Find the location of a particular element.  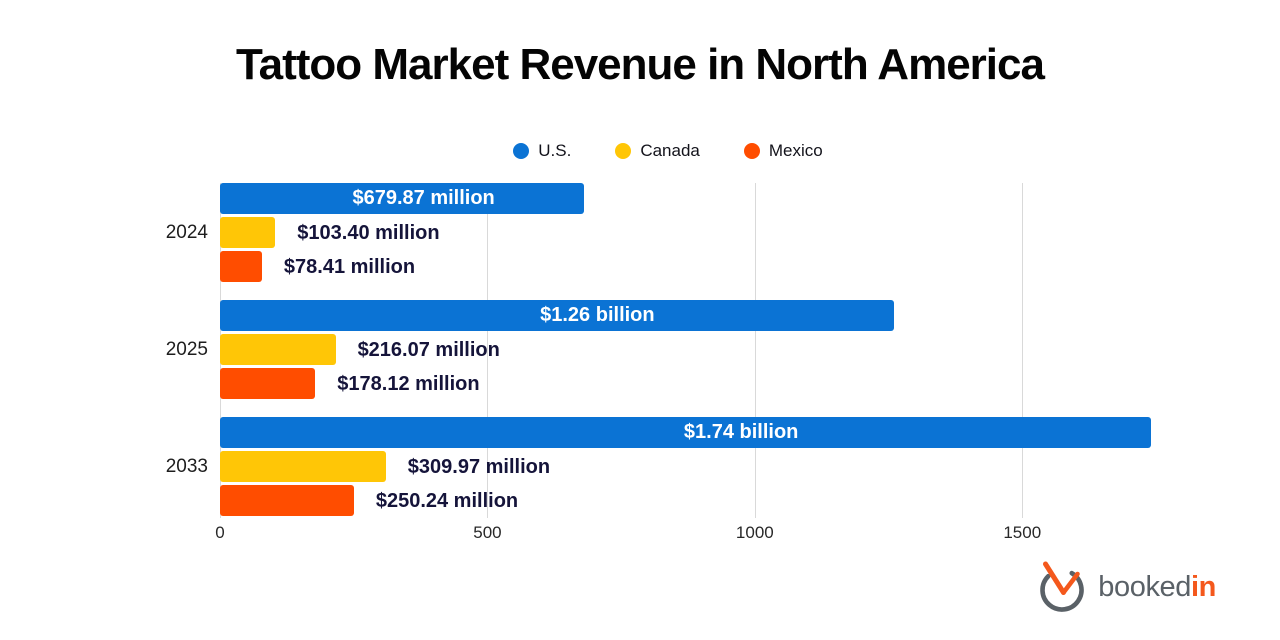

bar-value-label-us-2033: $1.74 billion is located at coordinates (741, 432).